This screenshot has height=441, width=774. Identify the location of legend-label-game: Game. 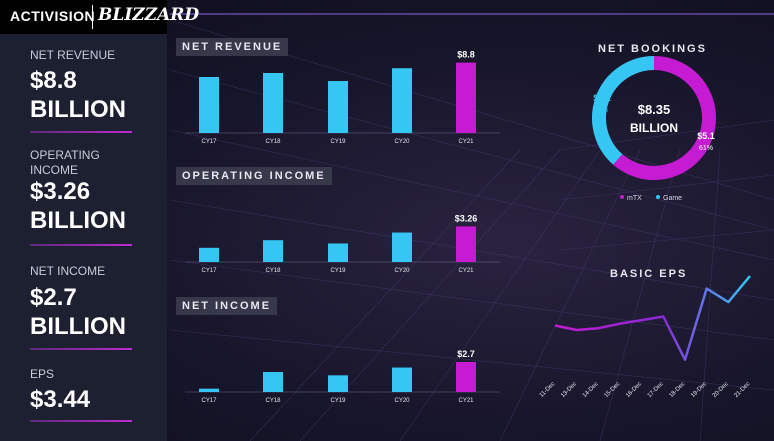
(672, 198).